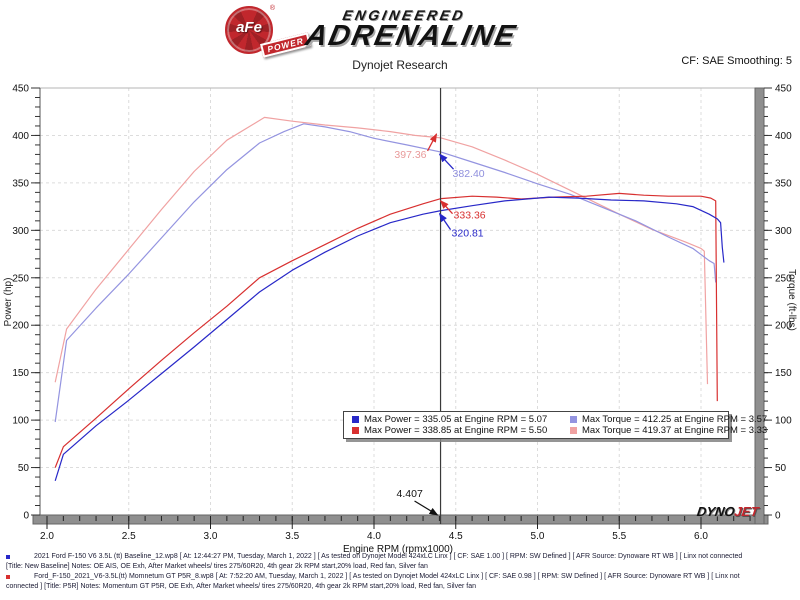 Image resolution: width=800 pixels, height=600 pixels. Describe the element at coordinates (374, 536) in the screenshot. I see `svg-text: 4.0` at that location.